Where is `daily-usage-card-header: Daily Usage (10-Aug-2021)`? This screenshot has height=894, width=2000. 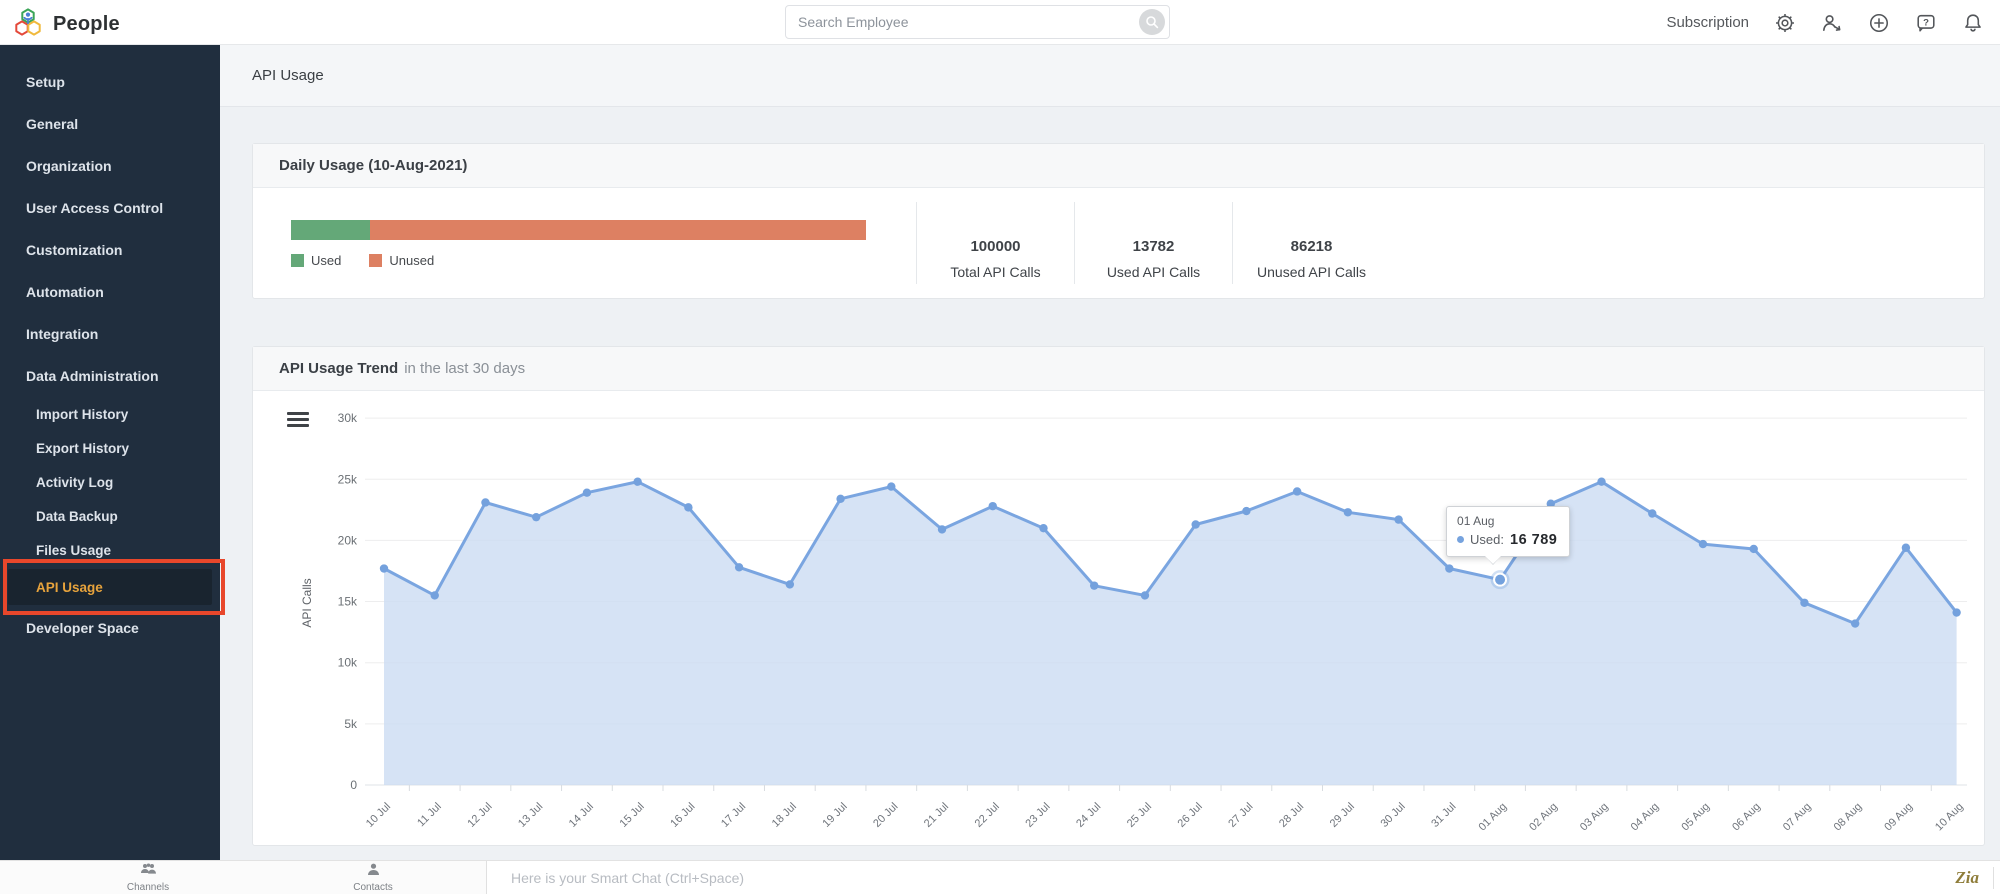
daily-usage-card-header: Daily Usage (10-Aug-2021) is located at coordinates (1118, 166).